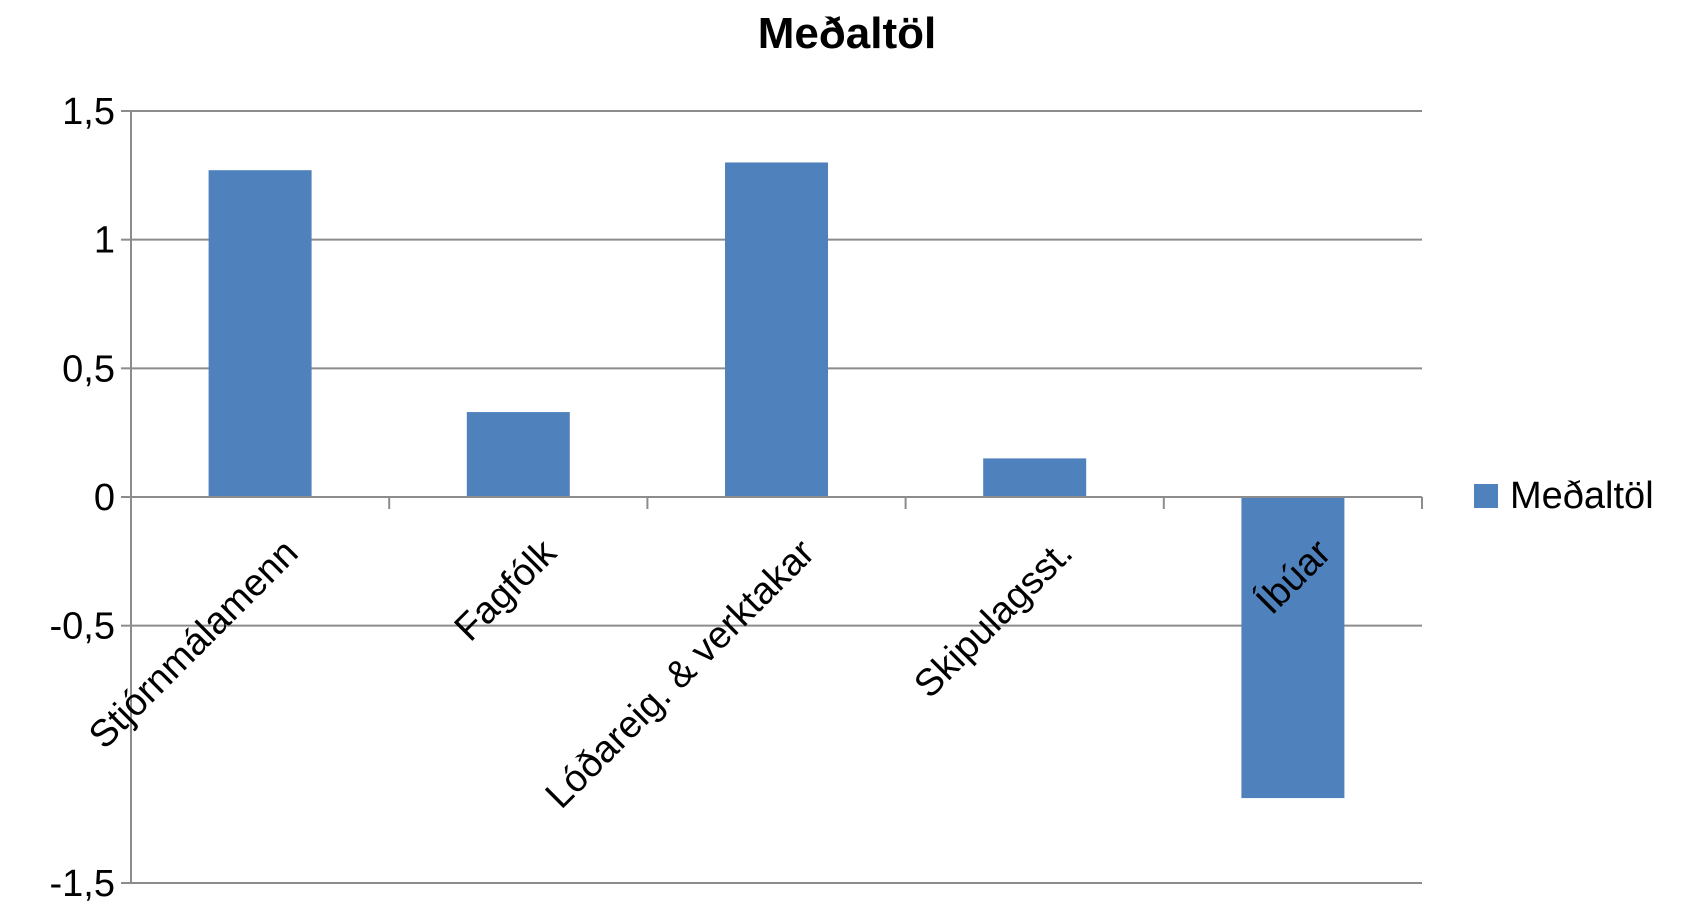  I want to click on y-tick-label: 1,5, so click(88, 112).